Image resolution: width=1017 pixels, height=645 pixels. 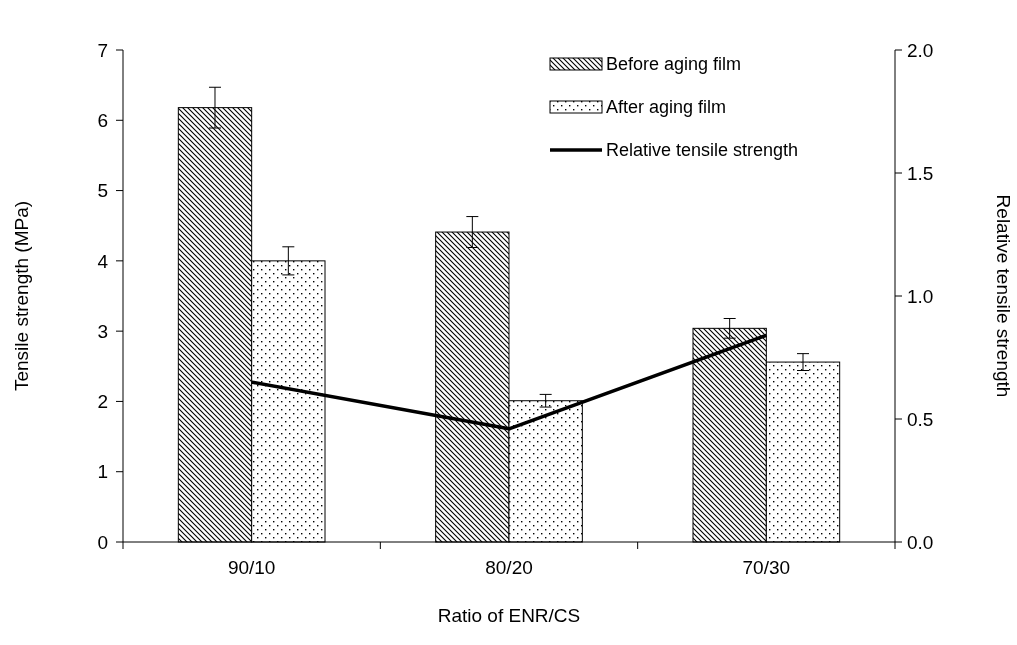 What do you see at coordinates (920, 50) in the screenshot?
I see `y2-tick-label: 2.0` at bounding box center [920, 50].